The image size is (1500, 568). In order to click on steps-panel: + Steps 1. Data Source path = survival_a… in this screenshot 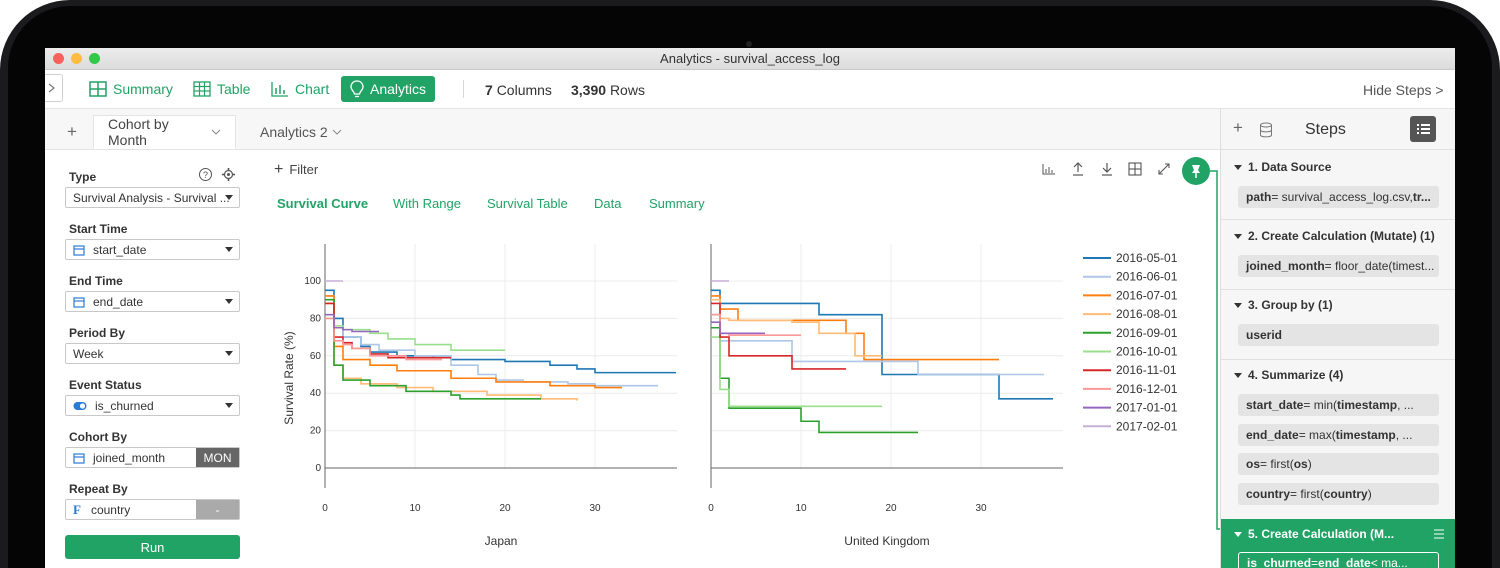, I will do `click(1337, 338)`.